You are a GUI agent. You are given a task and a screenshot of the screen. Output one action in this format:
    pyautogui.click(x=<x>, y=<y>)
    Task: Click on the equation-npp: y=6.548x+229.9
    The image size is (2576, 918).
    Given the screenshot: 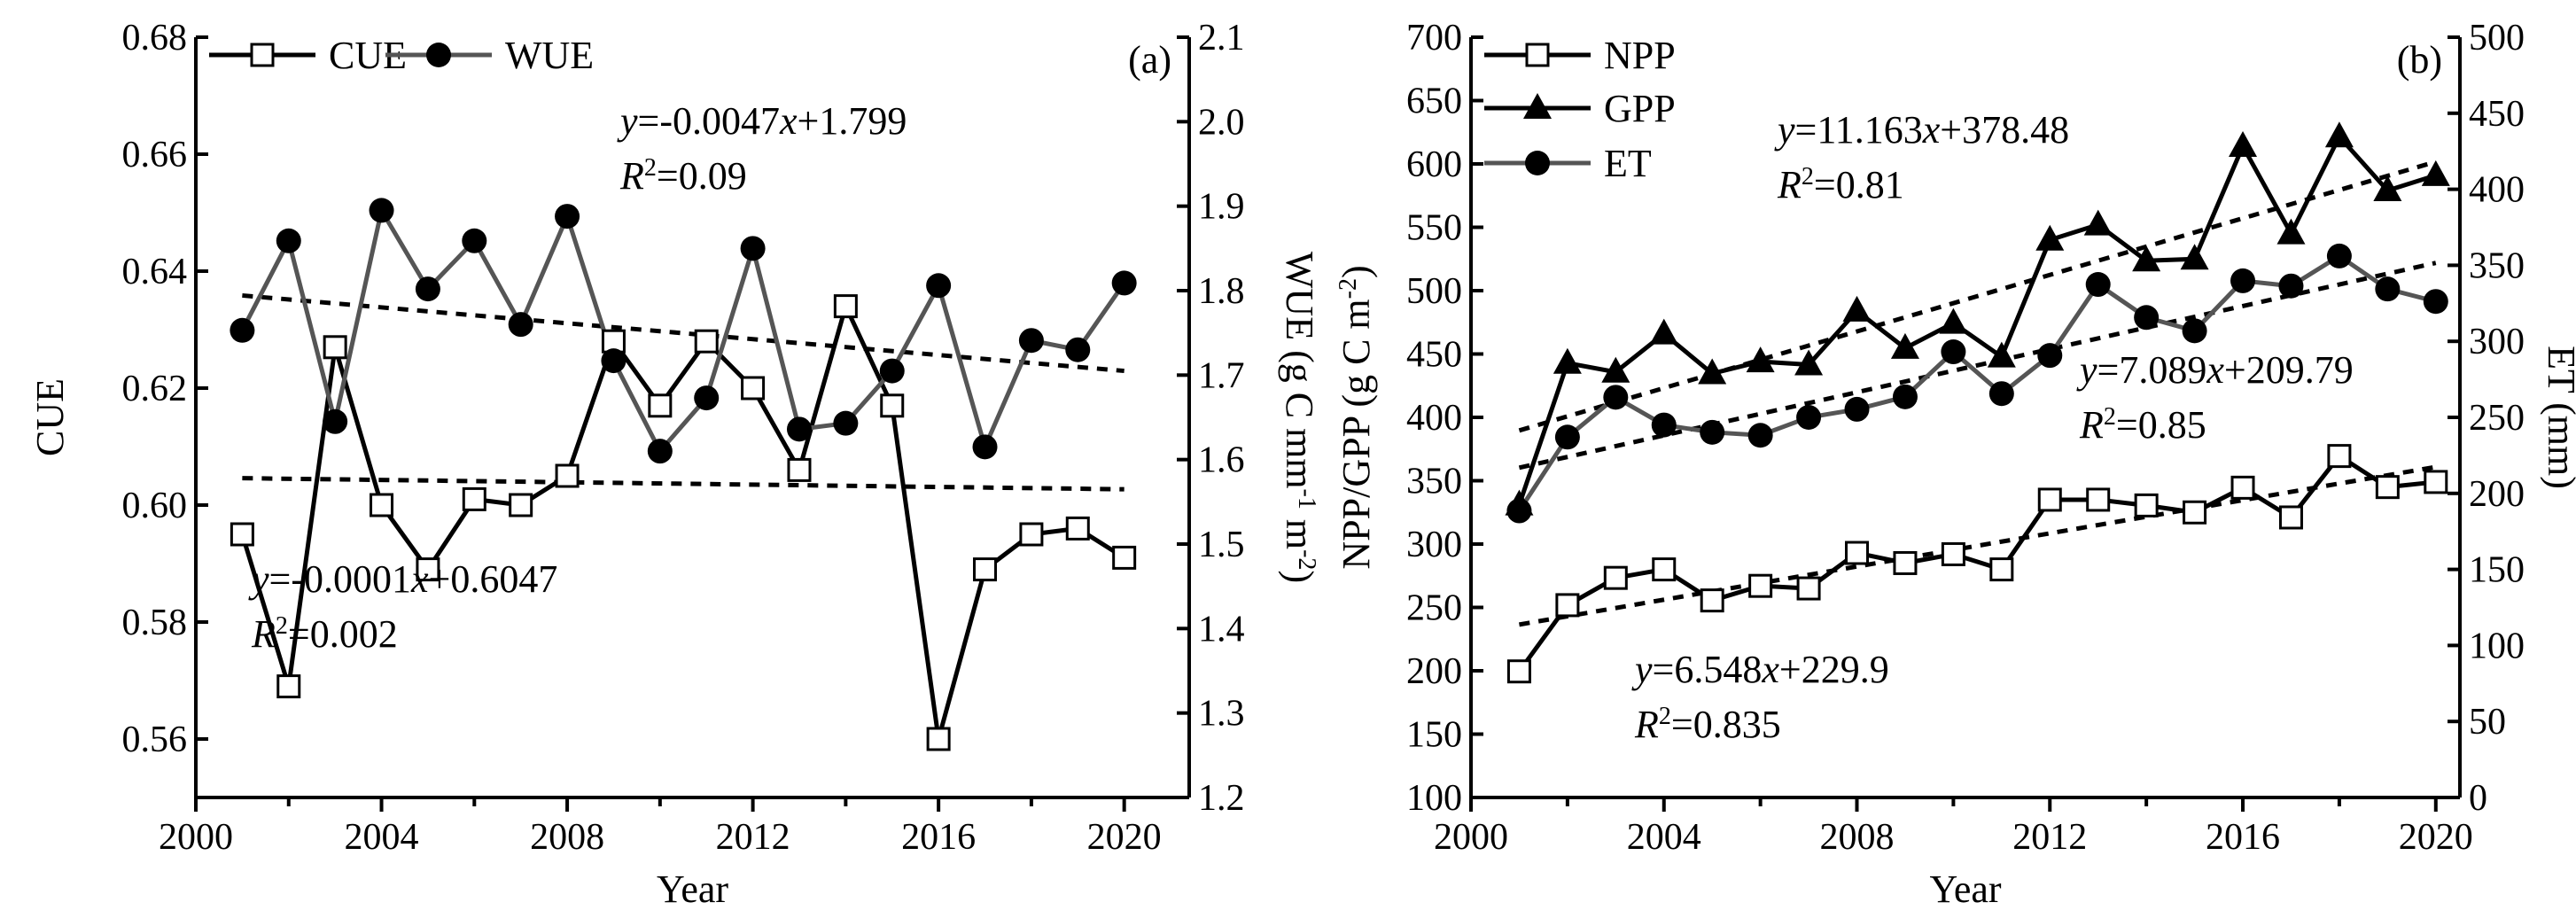 What is the action you would take?
    pyautogui.click(x=1760, y=669)
    